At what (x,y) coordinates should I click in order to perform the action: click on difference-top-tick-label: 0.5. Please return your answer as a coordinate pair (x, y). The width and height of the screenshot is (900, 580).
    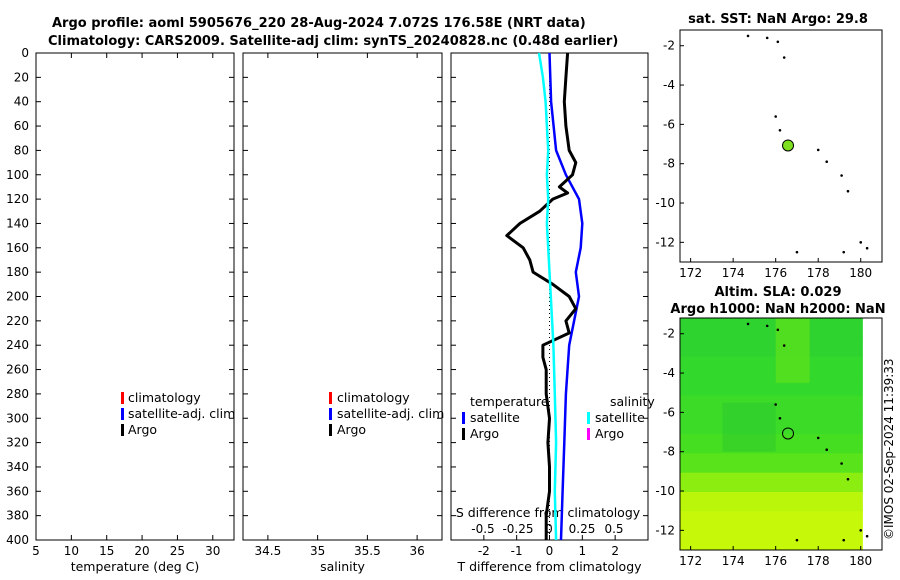
    Looking at the image, I should click on (613, 529).